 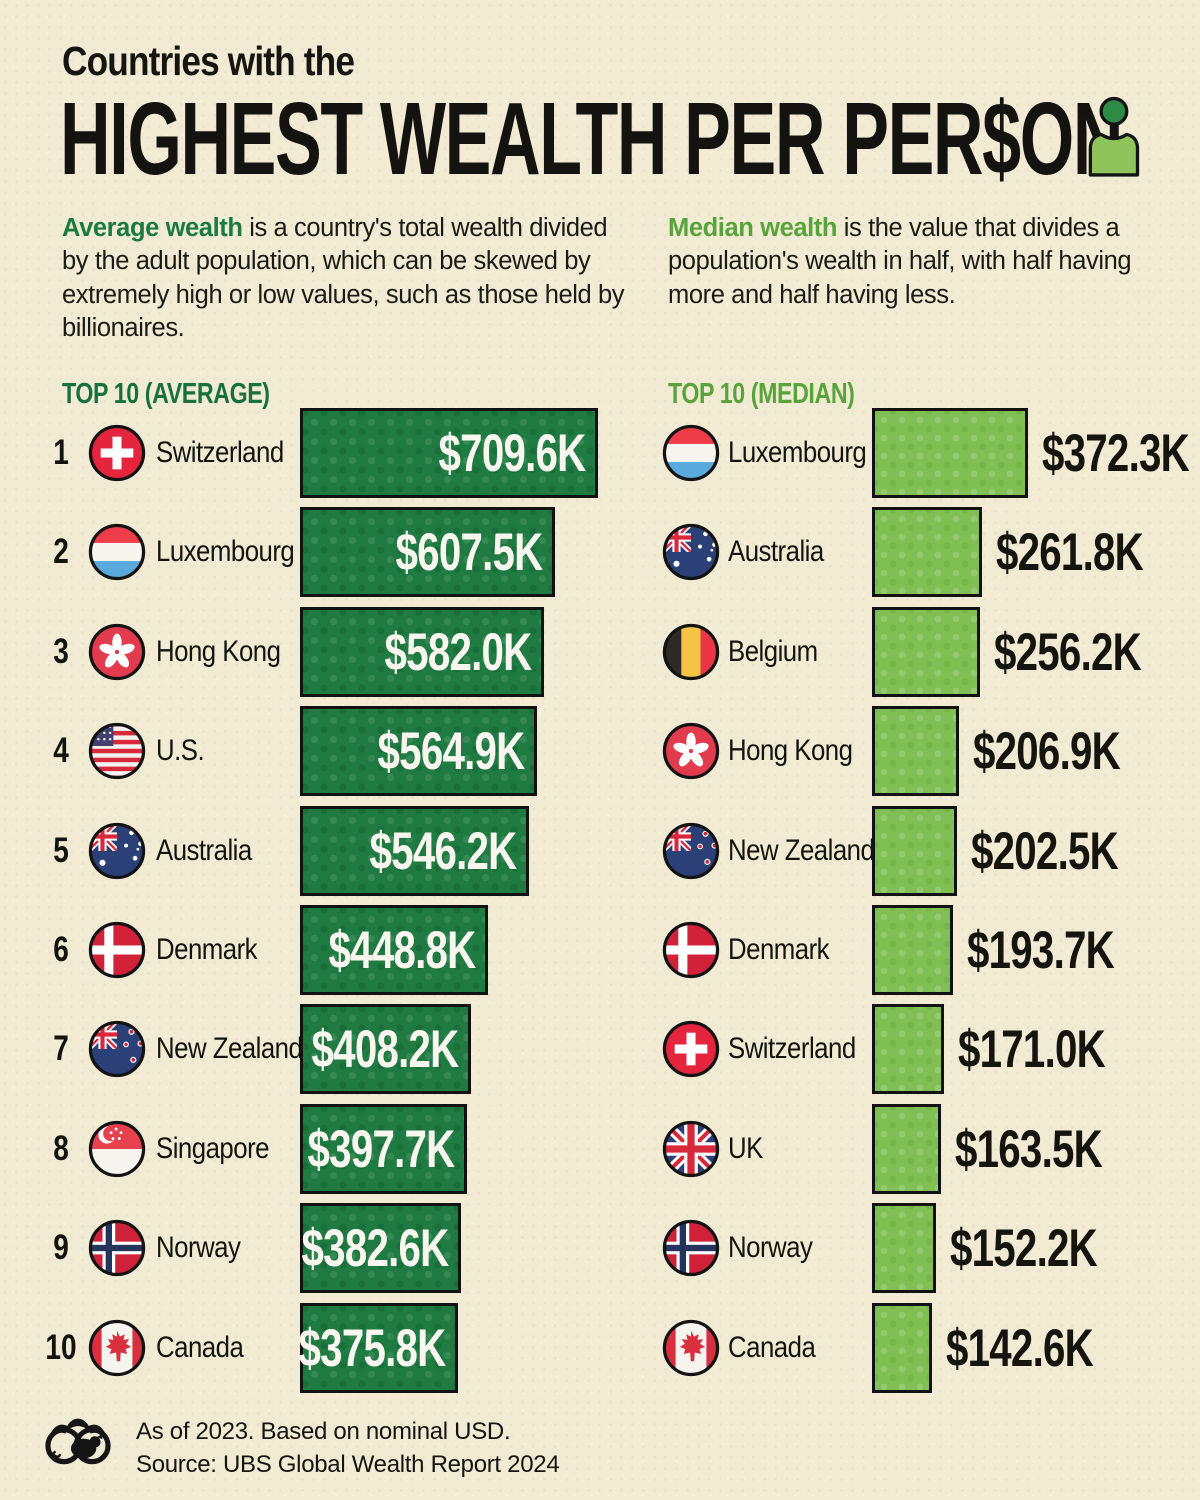 What do you see at coordinates (61, 750) in the screenshot?
I see `rank-label: 4` at bounding box center [61, 750].